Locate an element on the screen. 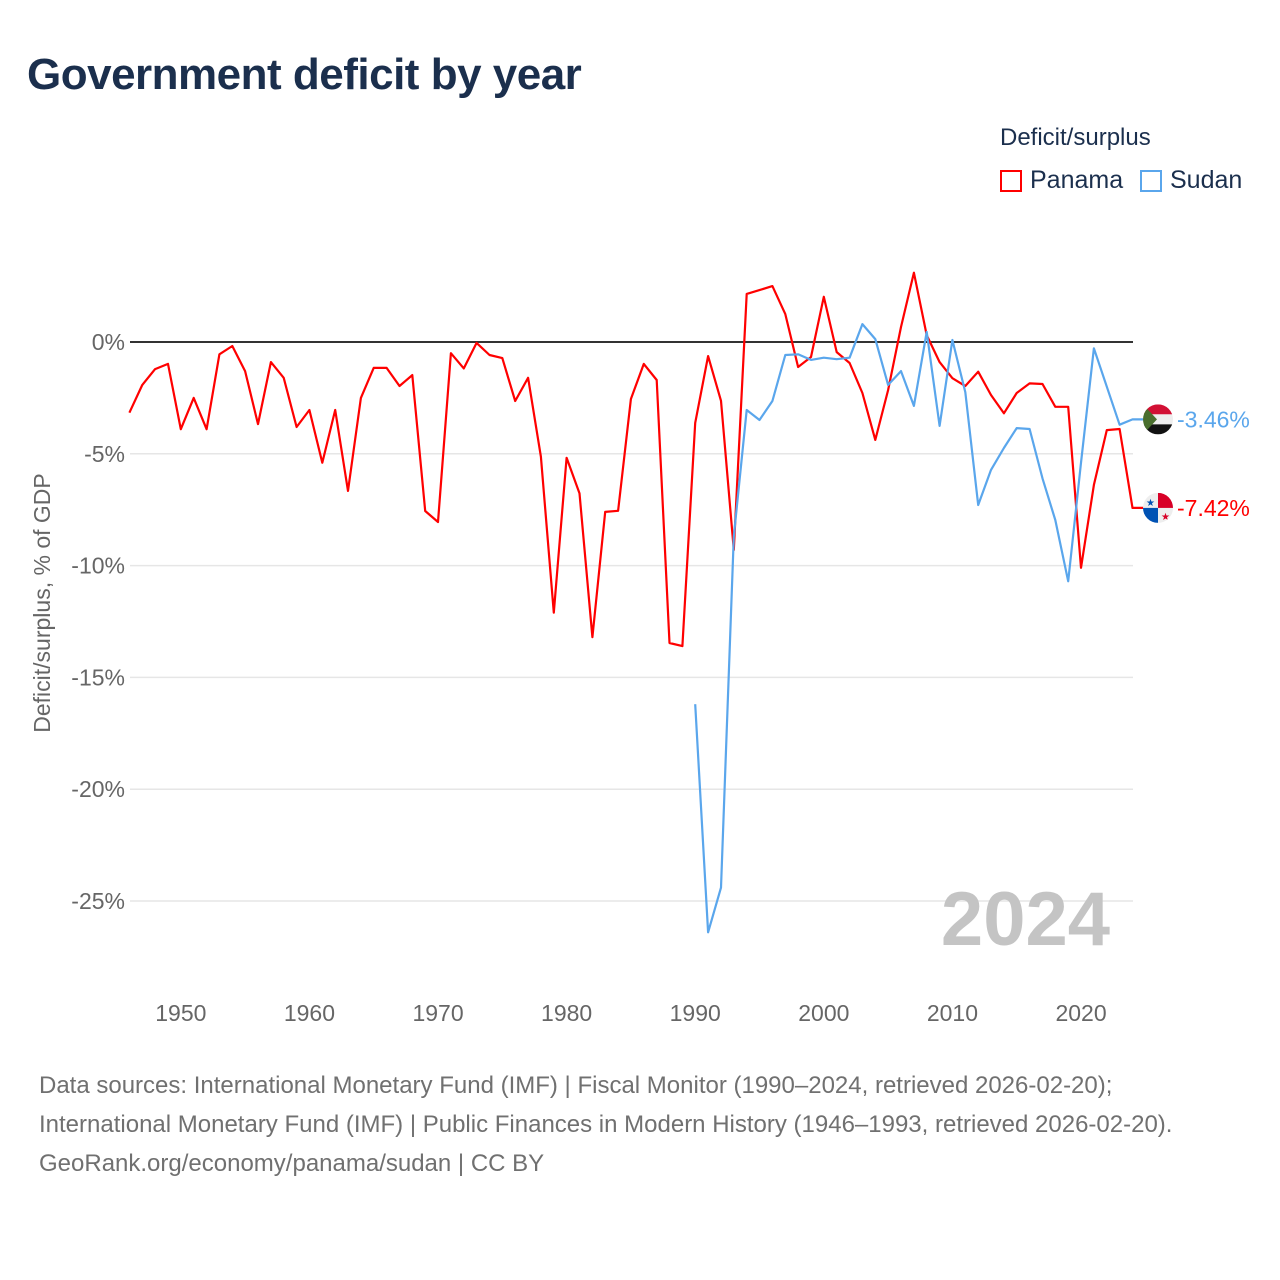 The width and height of the screenshot is (1280, 1280). x-tick-label: 2020 is located at coordinates (1080, 1013).